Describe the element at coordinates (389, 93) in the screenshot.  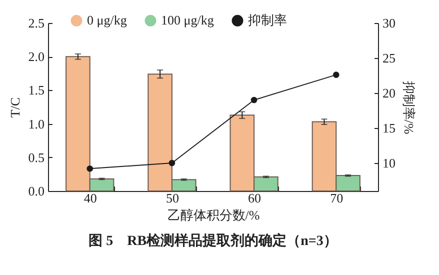
I see `y2-tick-label: 20` at that location.